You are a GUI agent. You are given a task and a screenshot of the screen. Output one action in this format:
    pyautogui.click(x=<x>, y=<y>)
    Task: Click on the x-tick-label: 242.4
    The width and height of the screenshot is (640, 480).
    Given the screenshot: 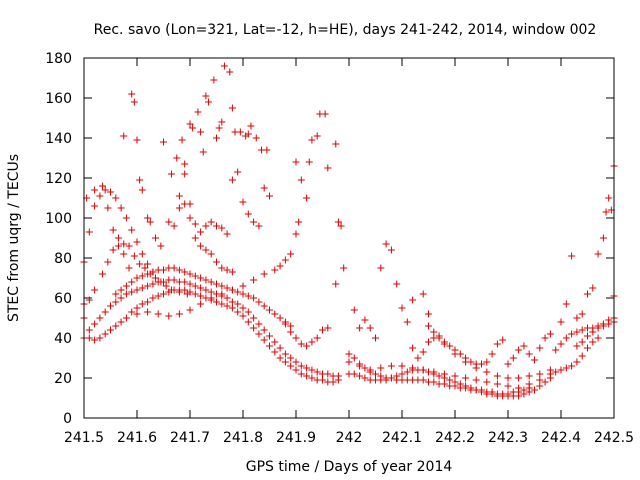 What is the action you would take?
    pyautogui.click(x=561, y=438)
    